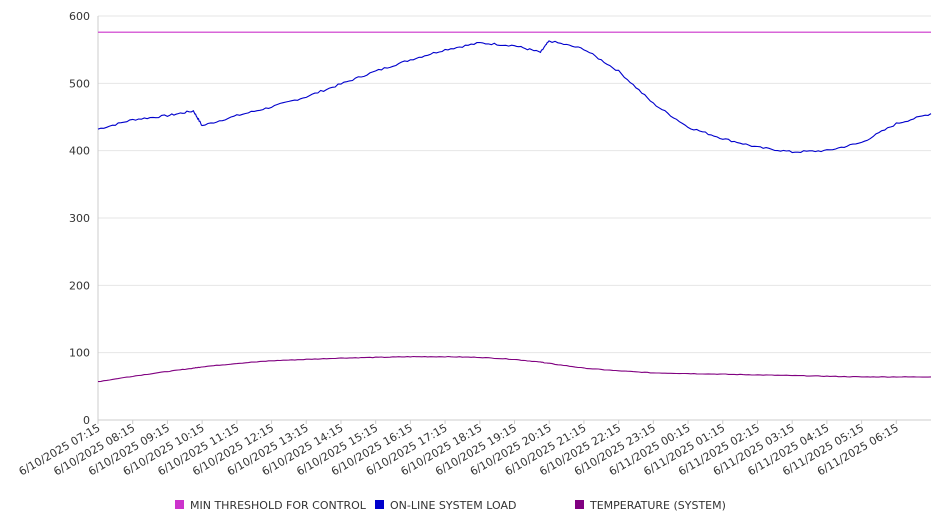 This screenshot has height=526, width=946. I want to click on y-axis-ticks: 0 100 200 300 400 500 600, so click(79, 218).